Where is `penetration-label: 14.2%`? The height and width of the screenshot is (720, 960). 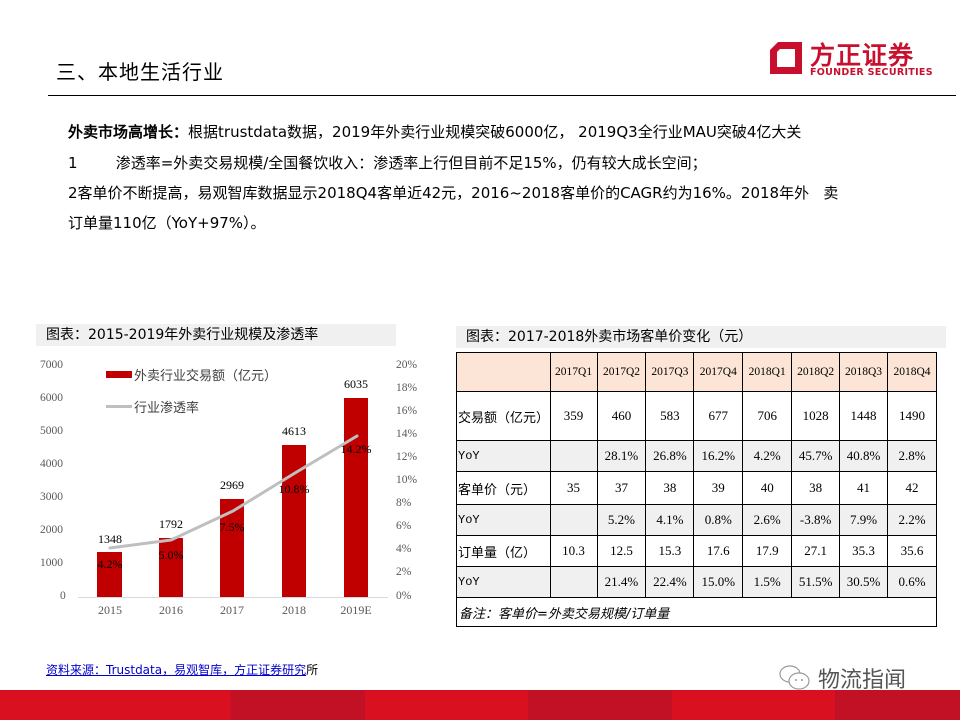 penetration-label: 14.2% is located at coordinates (356, 449).